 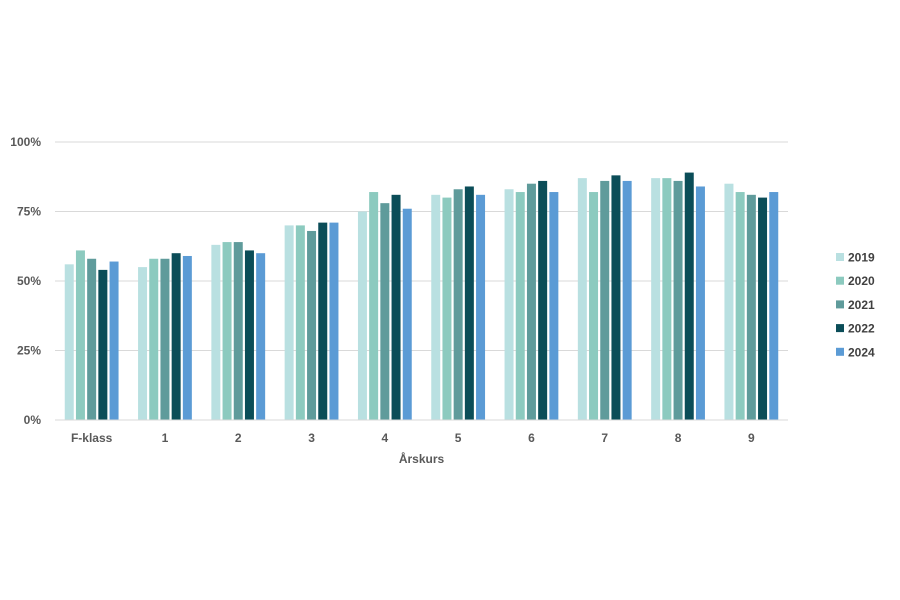 I want to click on legend-swatch-2024, so click(x=840, y=351).